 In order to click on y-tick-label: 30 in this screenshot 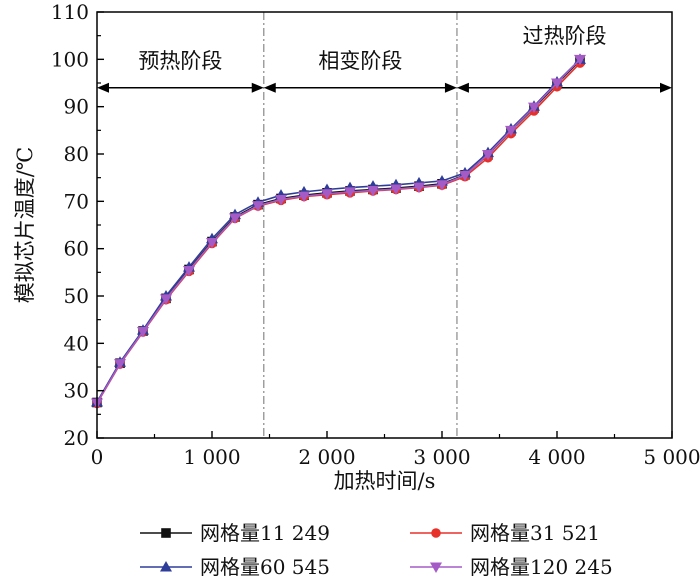, I will do `click(76, 391)`.